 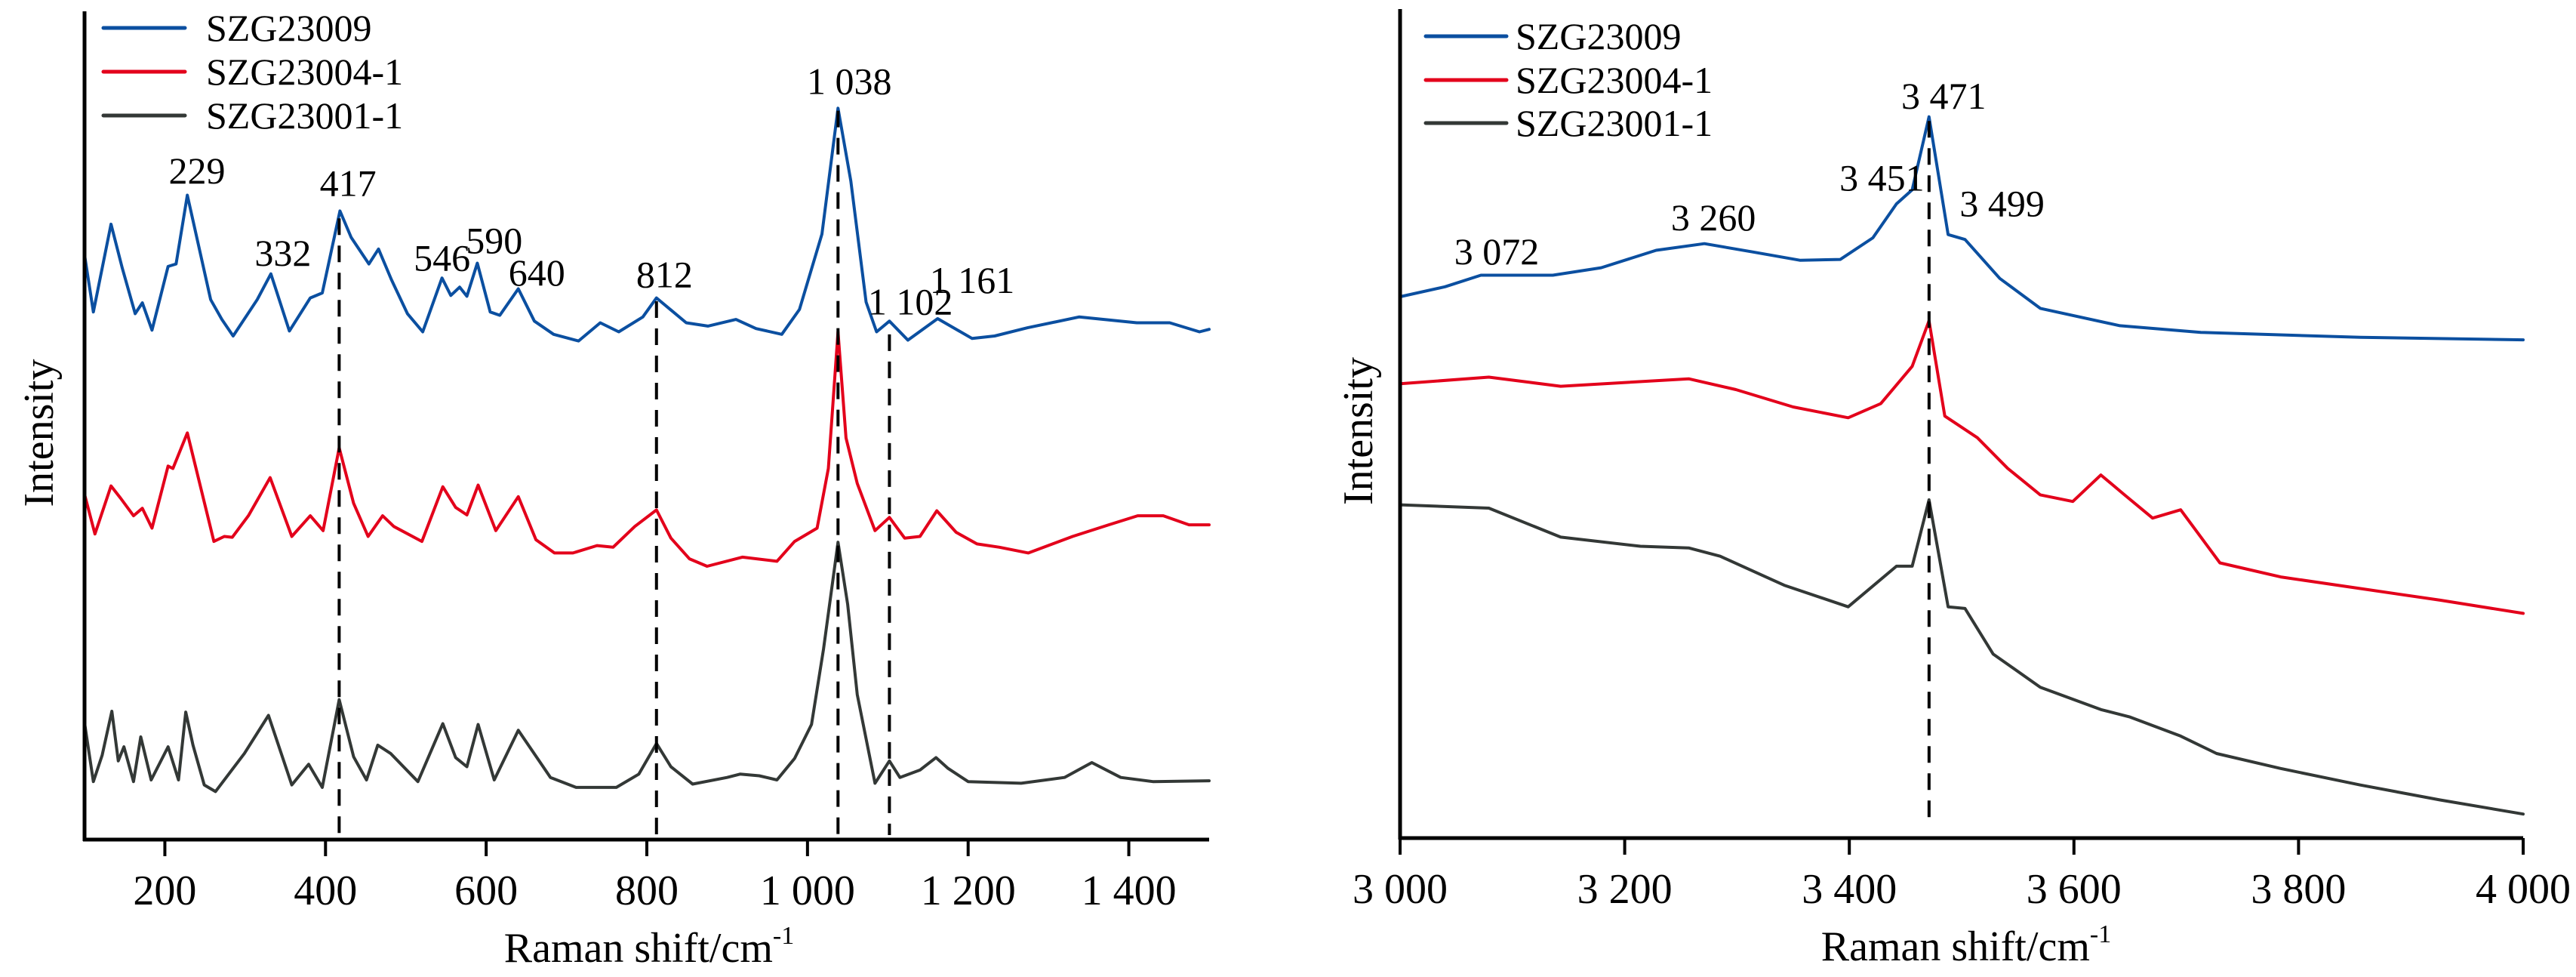 I want to click on peak-label: 3 072, so click(x=1497, y=251).